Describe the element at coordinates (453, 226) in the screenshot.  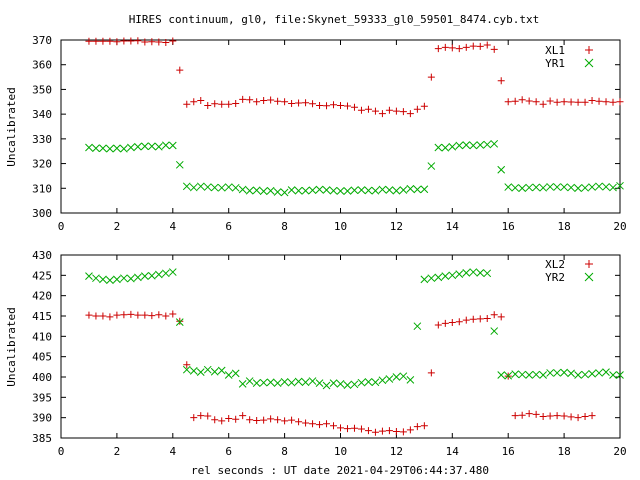
I see `x-tick-label: 14` at that location.